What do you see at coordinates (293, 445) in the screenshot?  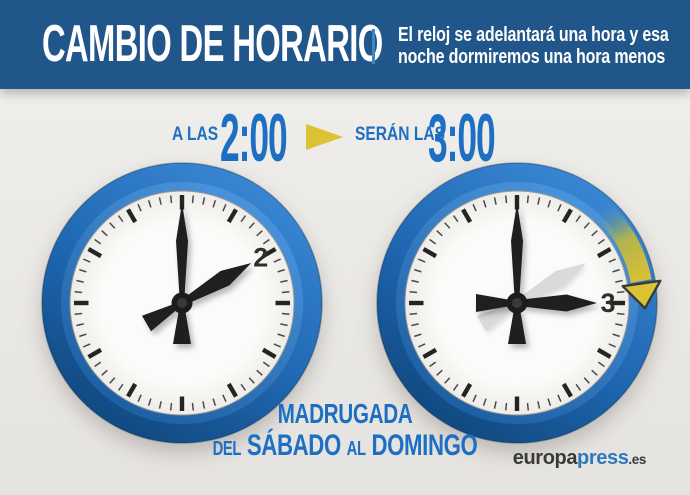 I see `footer-word-saturday: SÁBADO` at bounding box center [293, 445].